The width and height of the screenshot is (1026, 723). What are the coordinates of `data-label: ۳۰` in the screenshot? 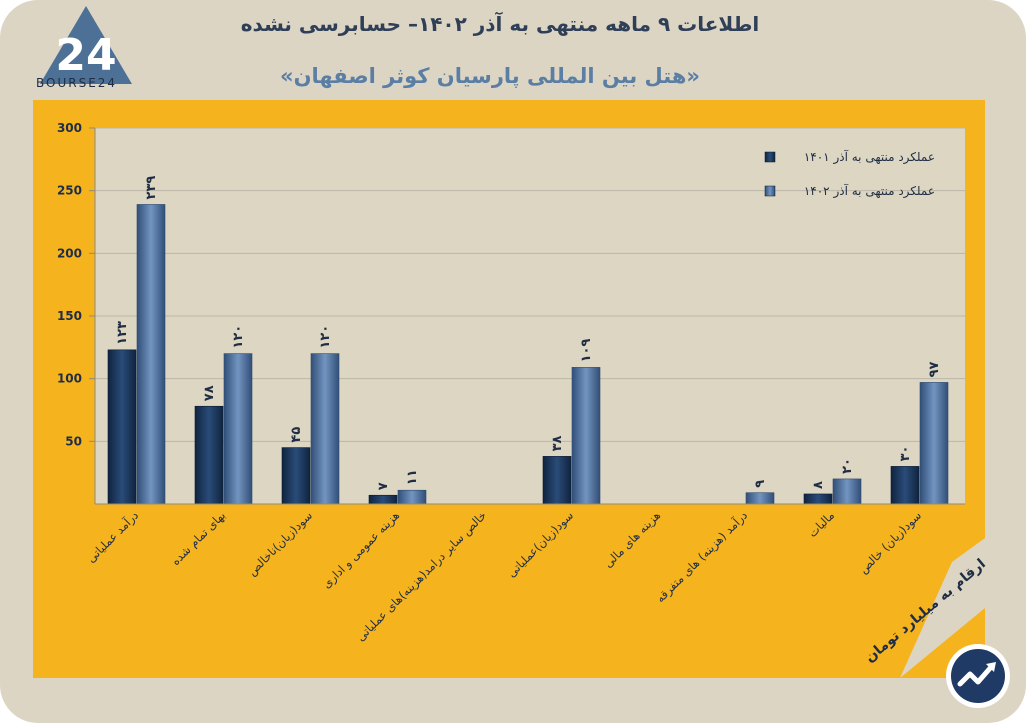 It's located at (905, 454).